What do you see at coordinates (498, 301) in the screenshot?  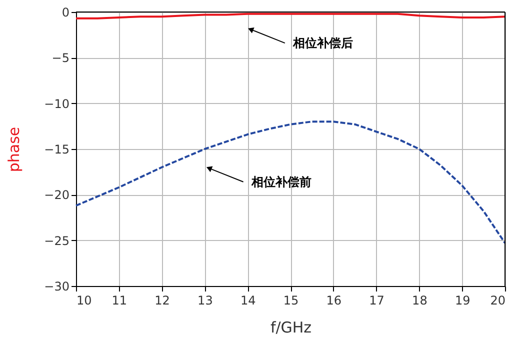 I see `x-tick-label: 20` at bounding box center [498, 301].